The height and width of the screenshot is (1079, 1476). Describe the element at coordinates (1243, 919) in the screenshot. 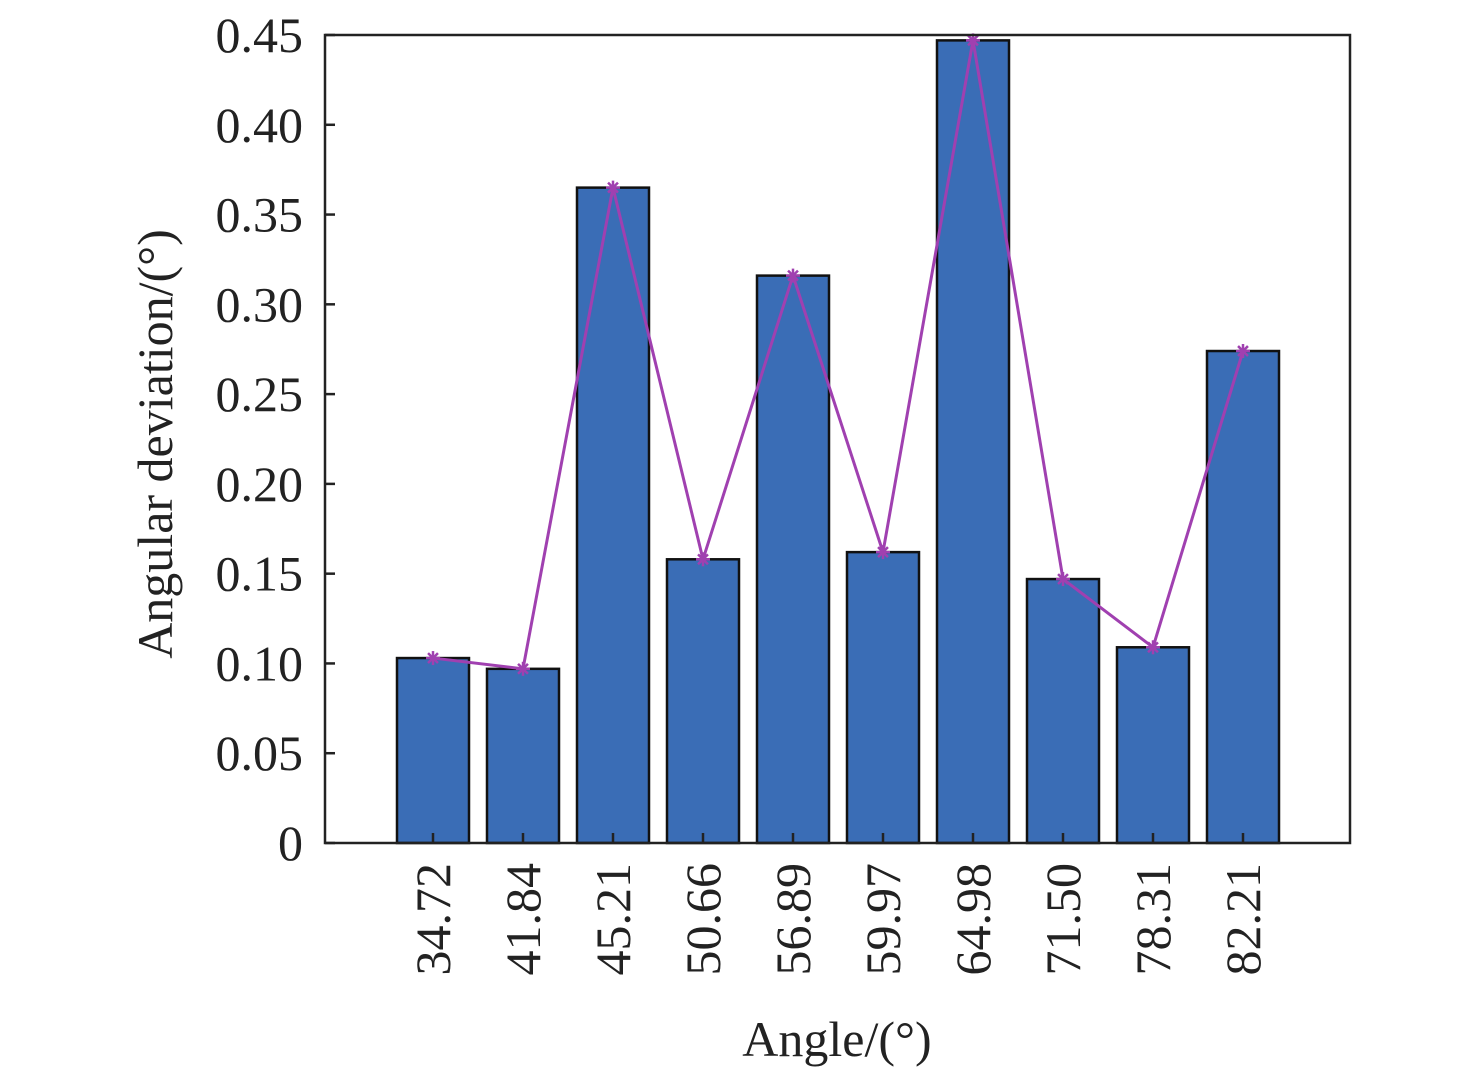

I see `x-tick-label: 82.21` at that location.